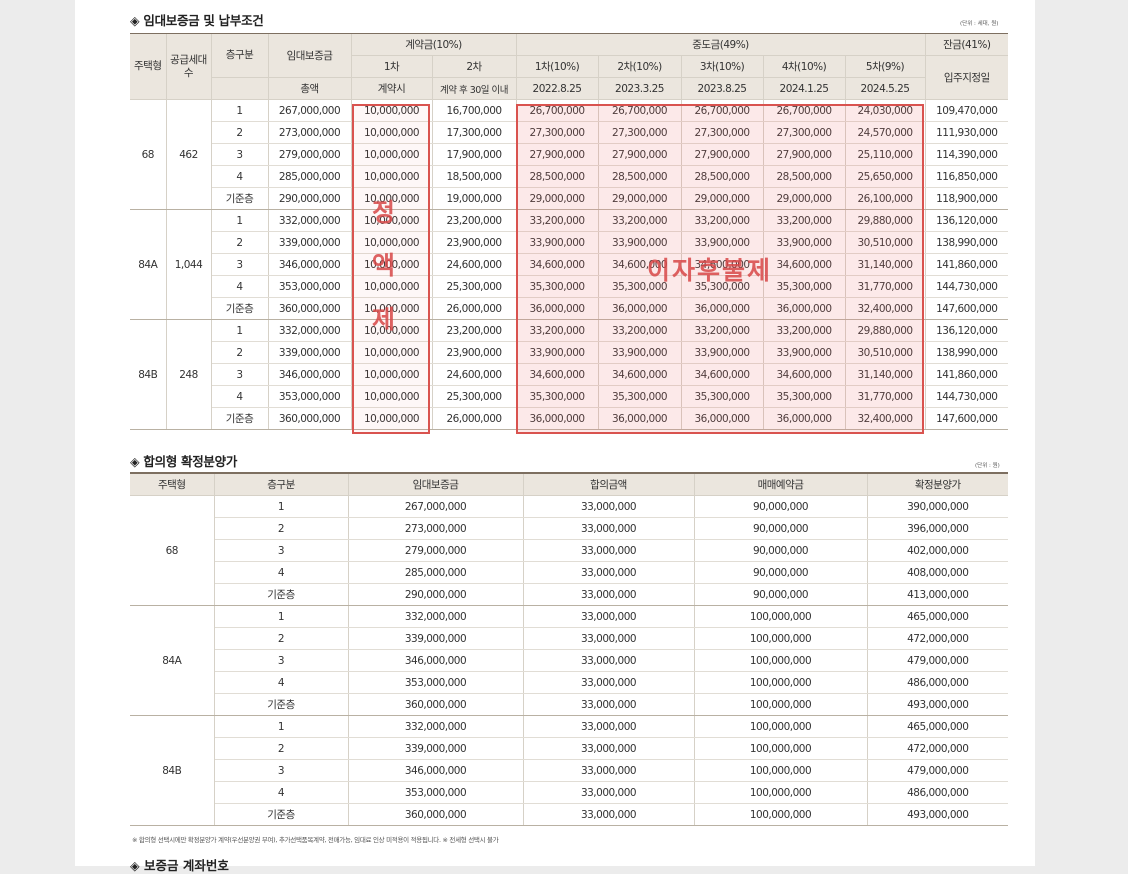  What do you see at coordinates (885, 418) in the screenshot?
I see `cell-m5: 32,400,000` at bounding box center [885, 418].